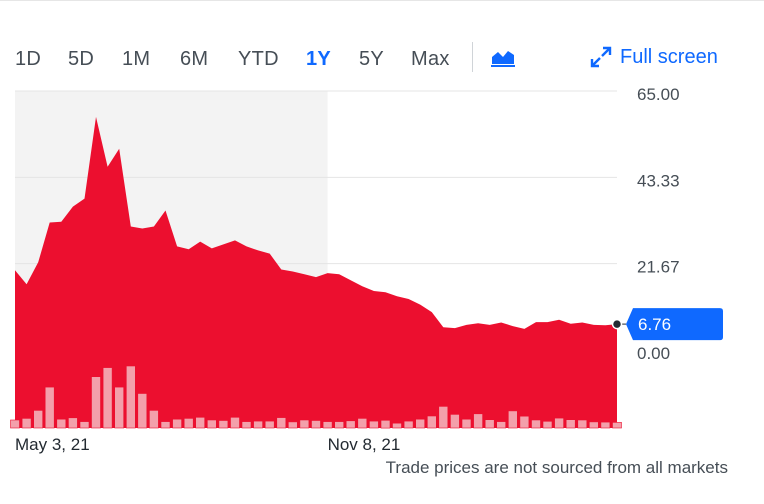  Describe the element at coordinates (503, 57) in the screenshot. I see `area-chart-icon` at that location.